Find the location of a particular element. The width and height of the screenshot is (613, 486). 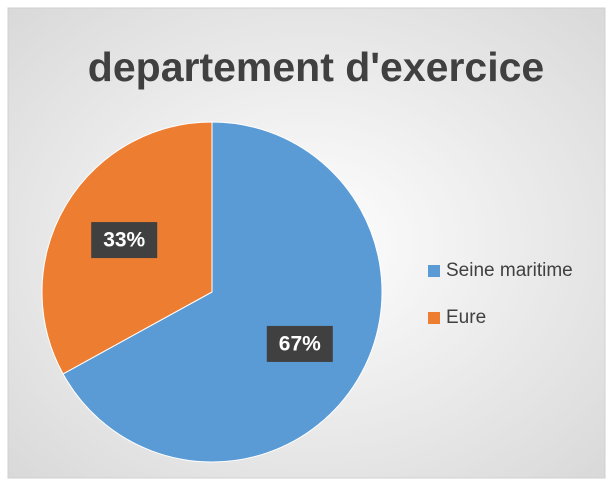

data-label: 33% is located at coordinates (124, 240).